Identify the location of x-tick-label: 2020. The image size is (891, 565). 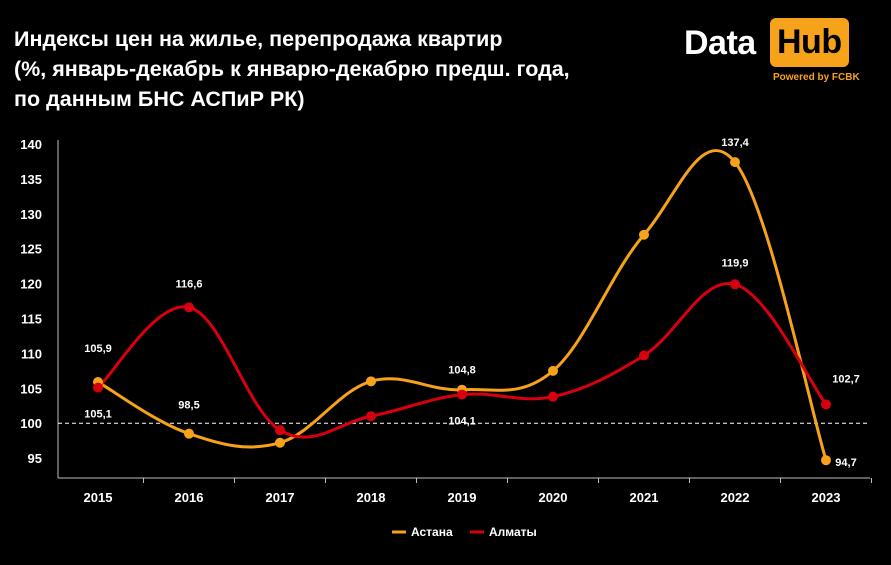
(553, 497).